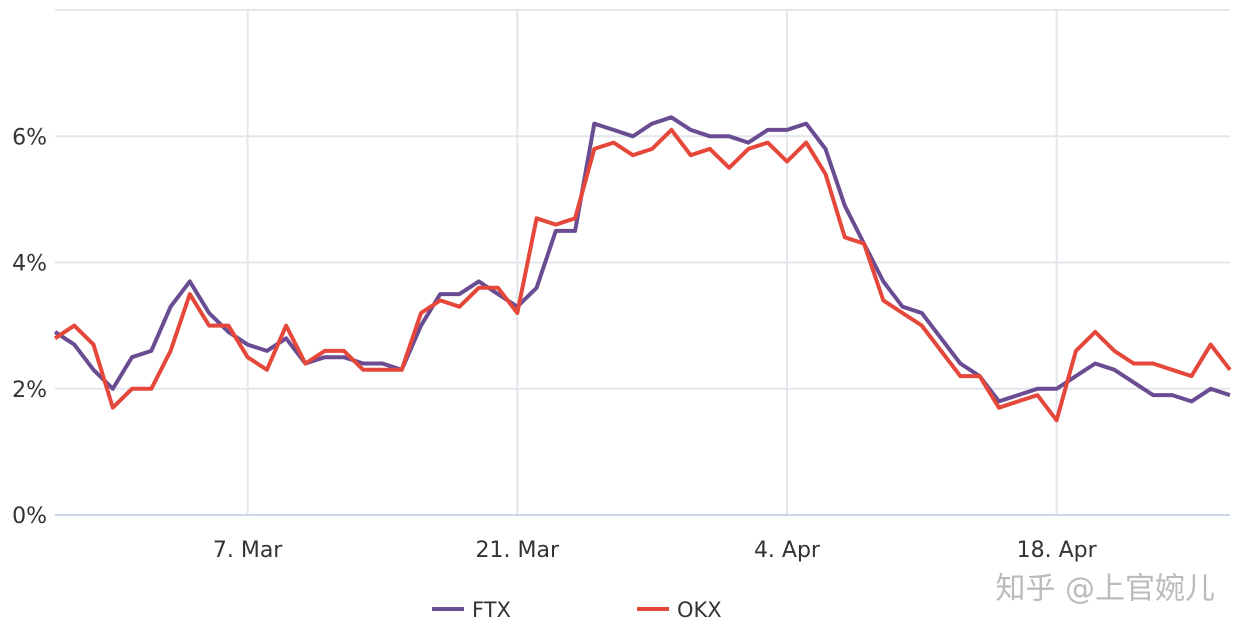 The width and height of the screenshot is (1246, 639). I want to click on watermark: 知乎 @上官婉儿, so click(1105, 589).